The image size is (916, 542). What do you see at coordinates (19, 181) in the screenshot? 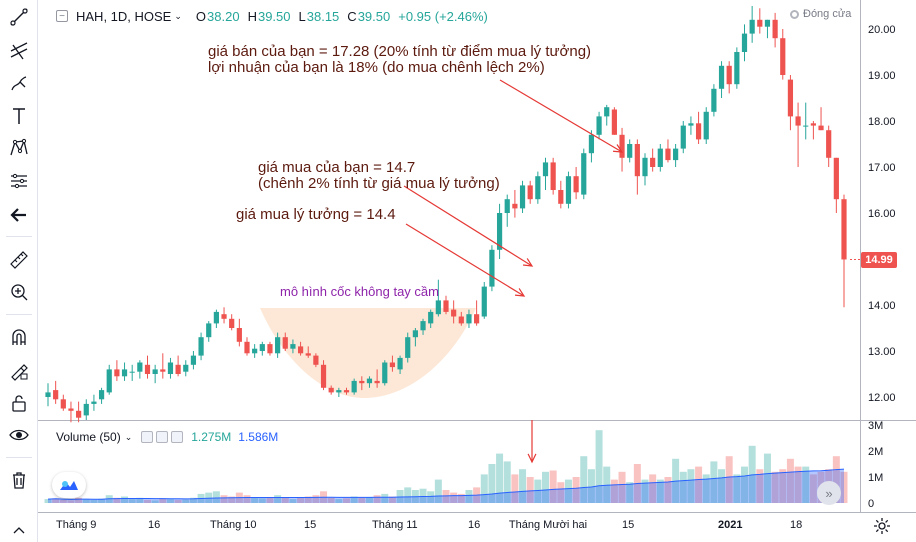
I see `prediction-icon` at bounding box center [19, 181].